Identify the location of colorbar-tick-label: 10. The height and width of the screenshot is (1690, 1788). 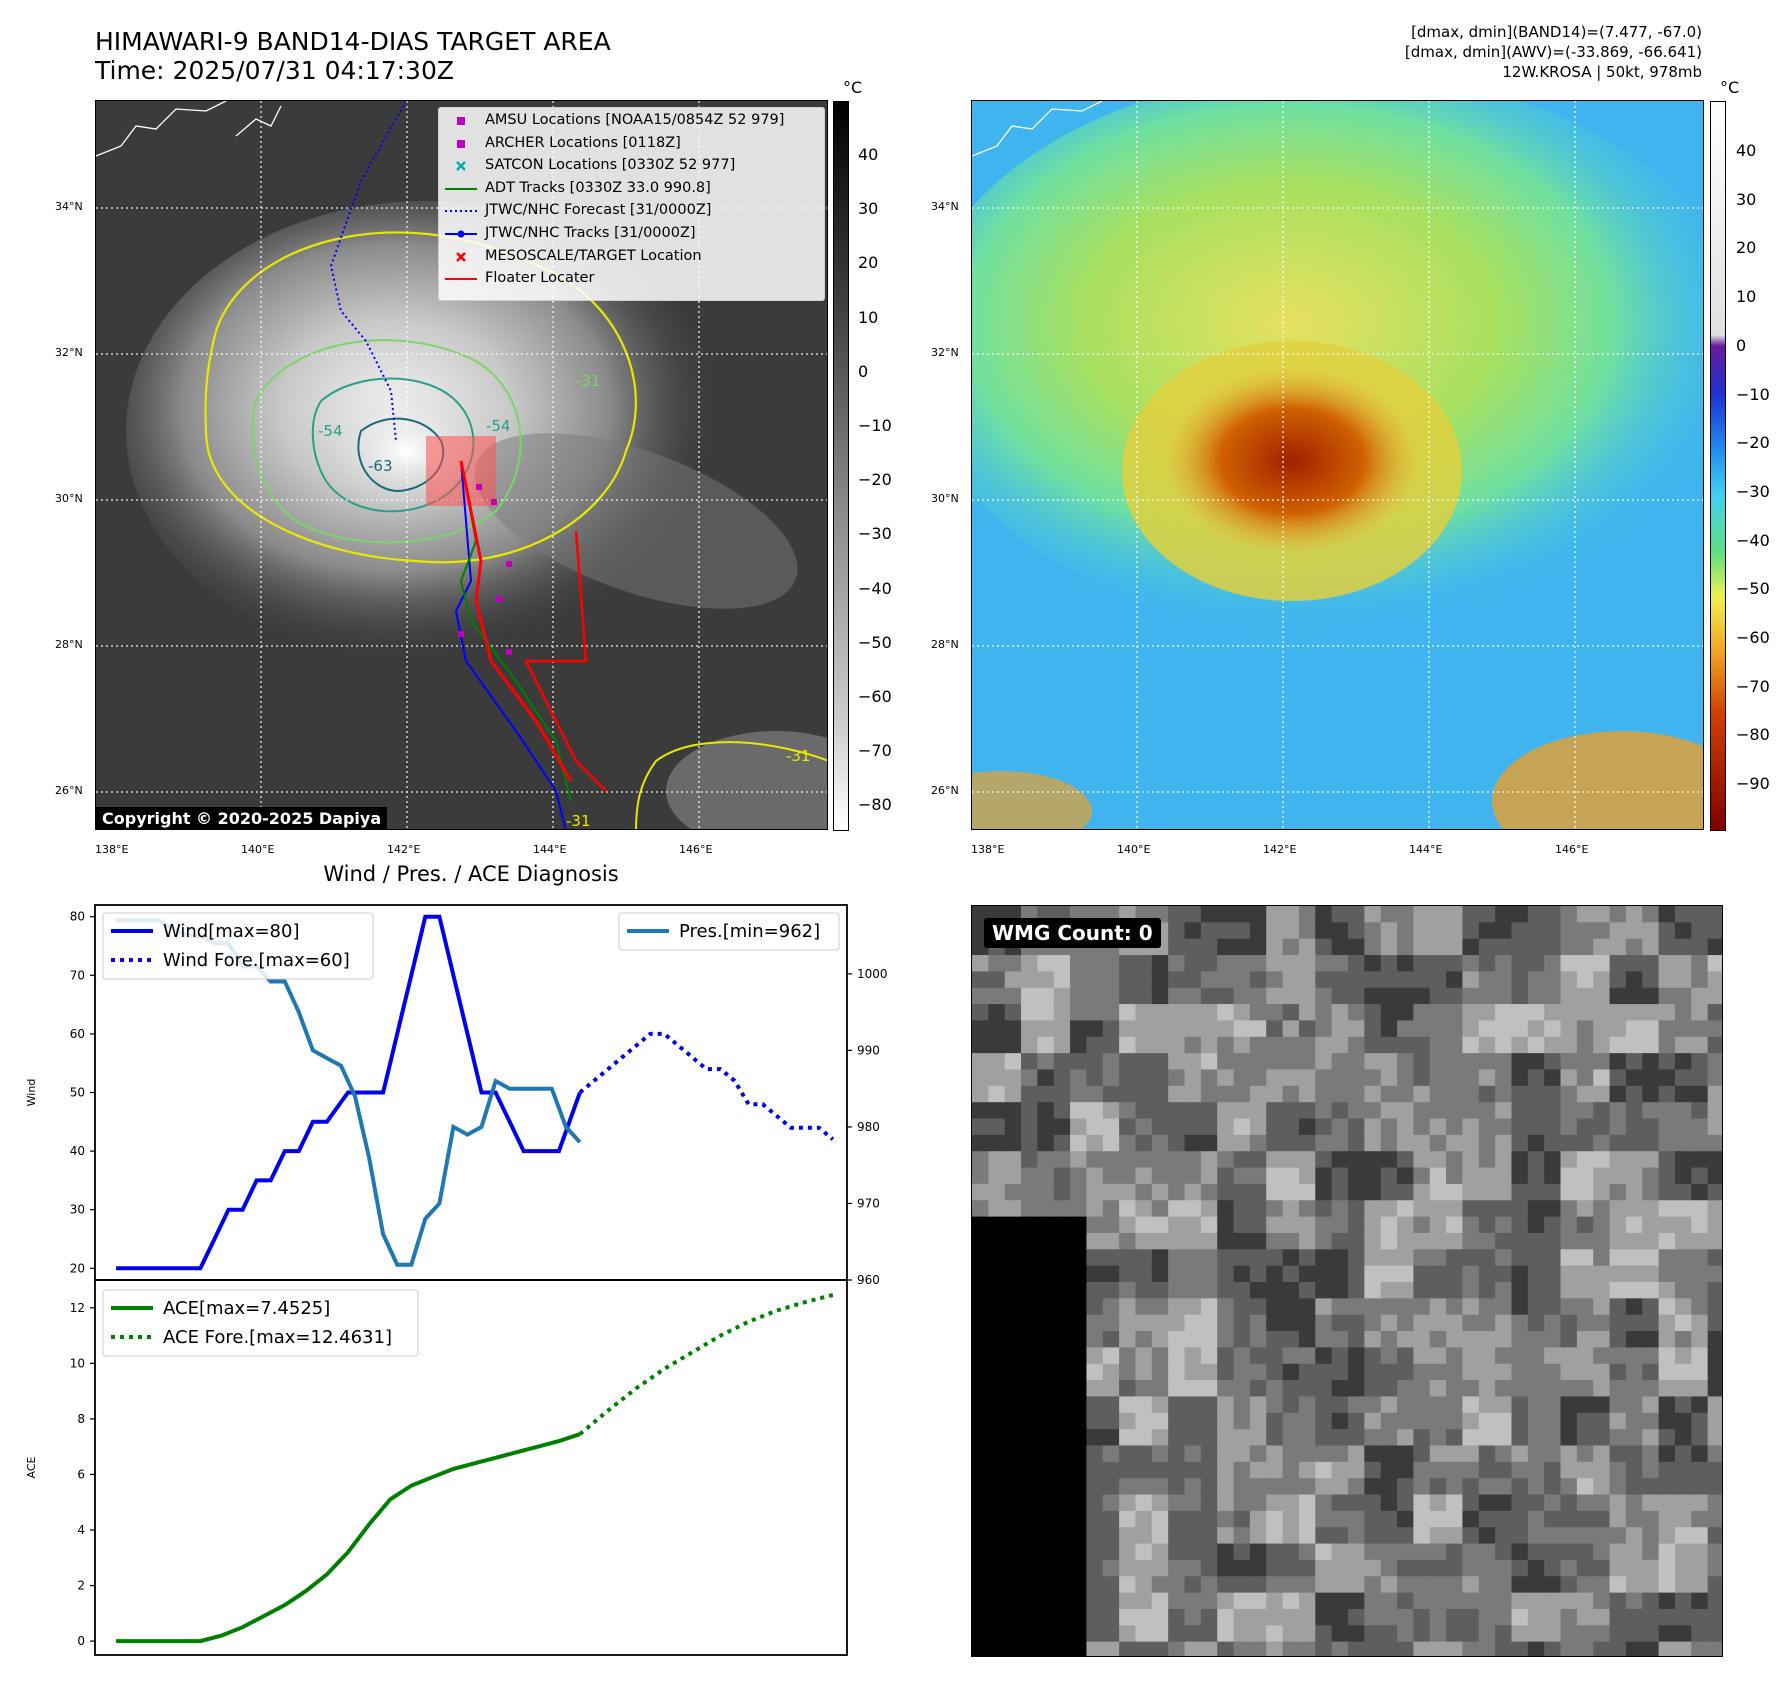
(1746, 297).